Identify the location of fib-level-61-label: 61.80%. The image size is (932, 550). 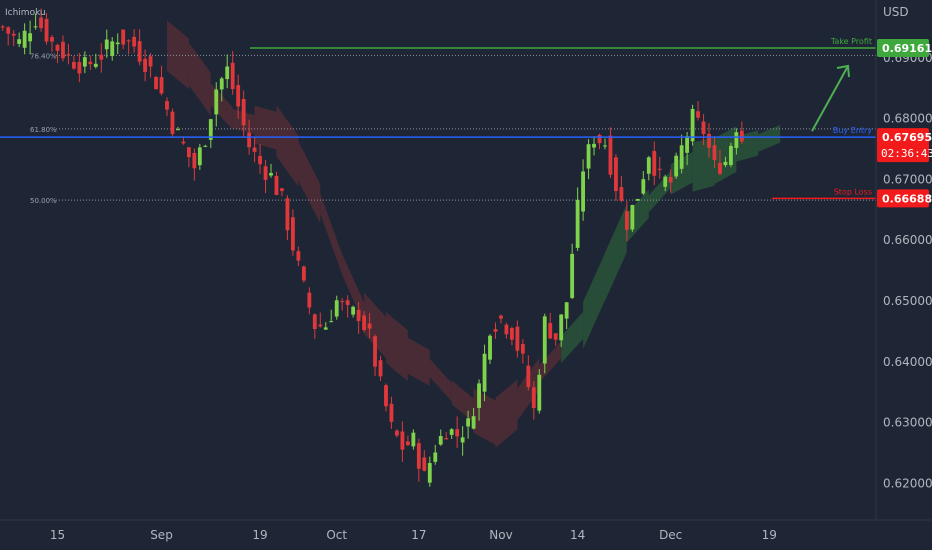
(43, 130).